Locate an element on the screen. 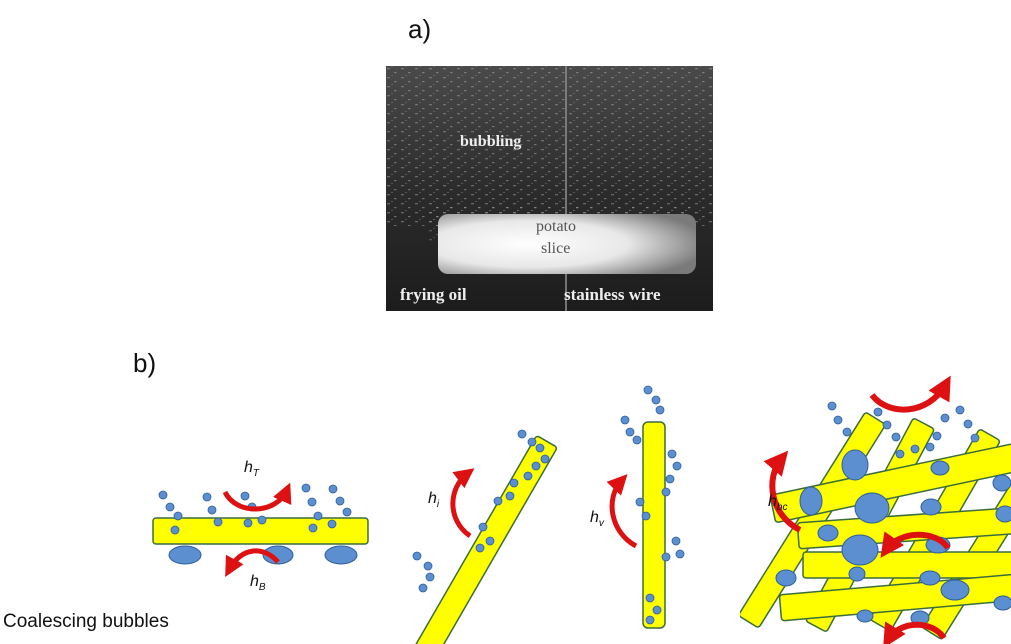  bottom-bubbles is located at coordinates (263, 555).